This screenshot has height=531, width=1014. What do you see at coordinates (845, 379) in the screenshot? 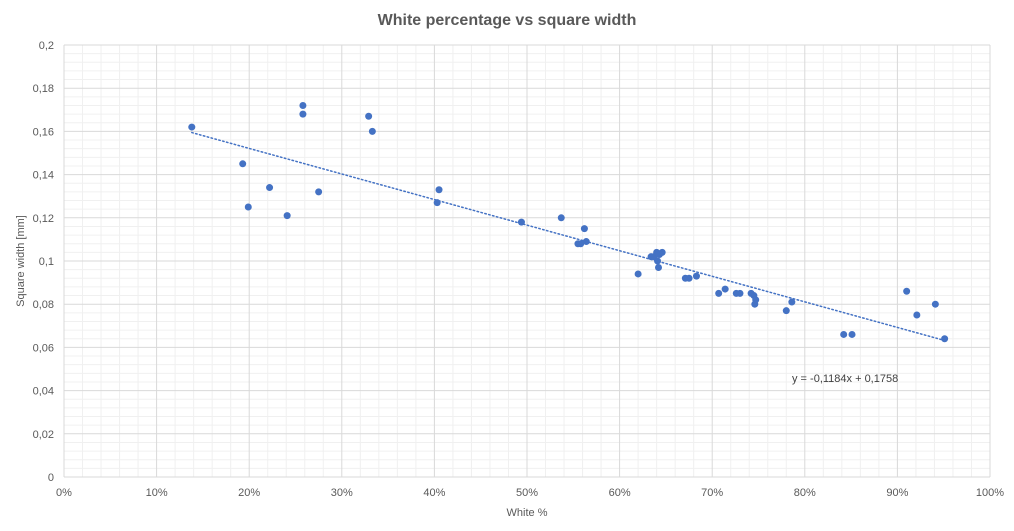
I see `trendline-equation: y = -0,1184x + 0,1758` at bounding box center [845, 379].